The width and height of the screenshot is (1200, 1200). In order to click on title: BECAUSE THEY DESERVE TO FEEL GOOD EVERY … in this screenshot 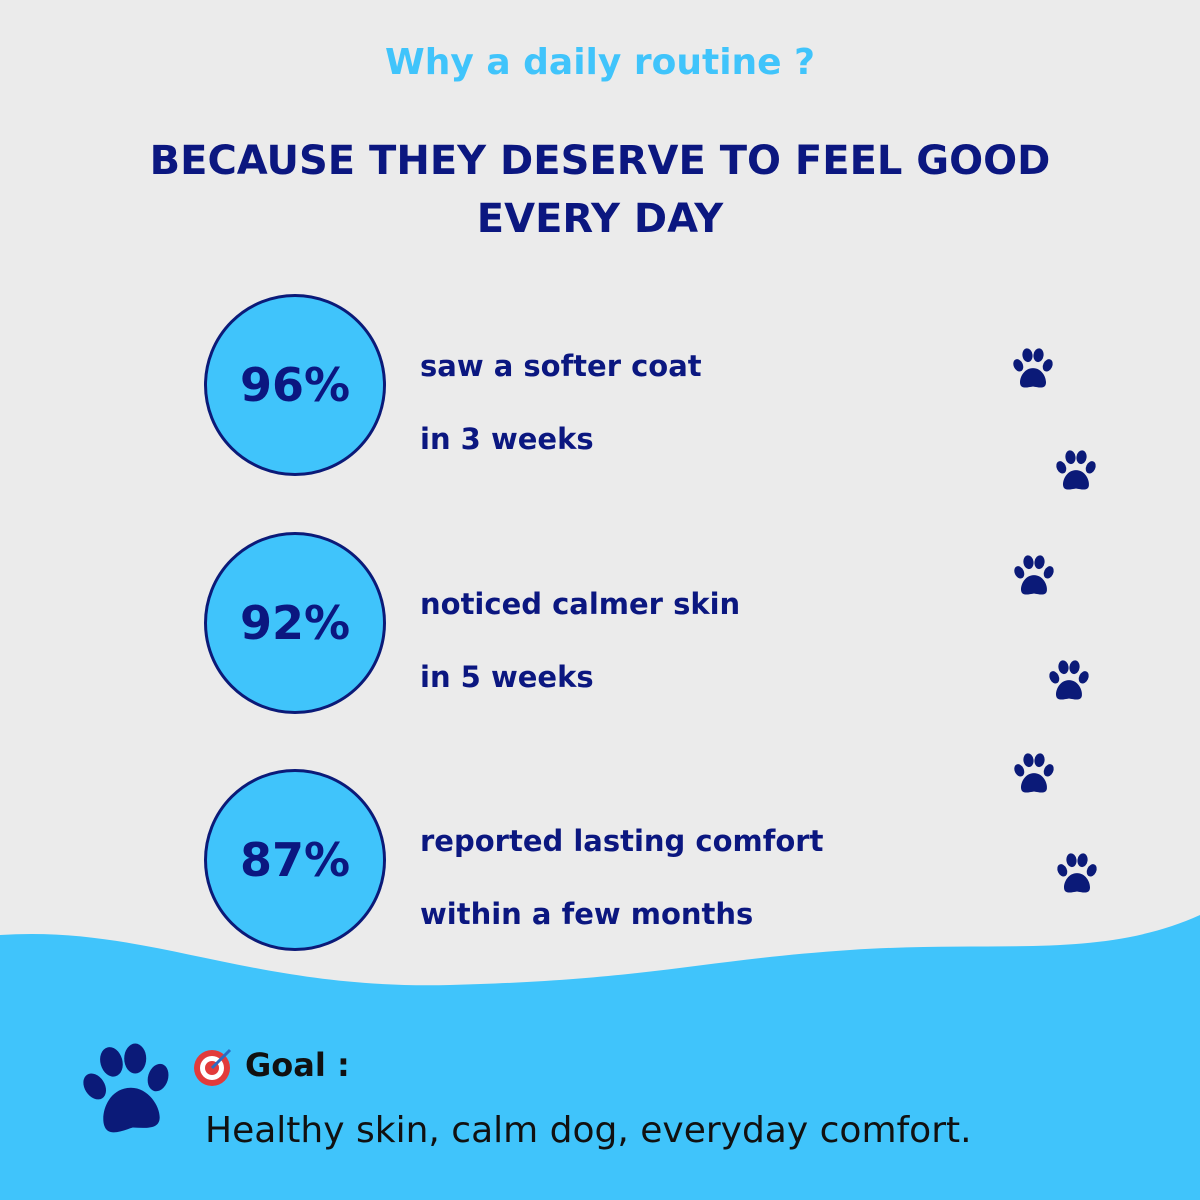, I will do `click(600, 190)`.